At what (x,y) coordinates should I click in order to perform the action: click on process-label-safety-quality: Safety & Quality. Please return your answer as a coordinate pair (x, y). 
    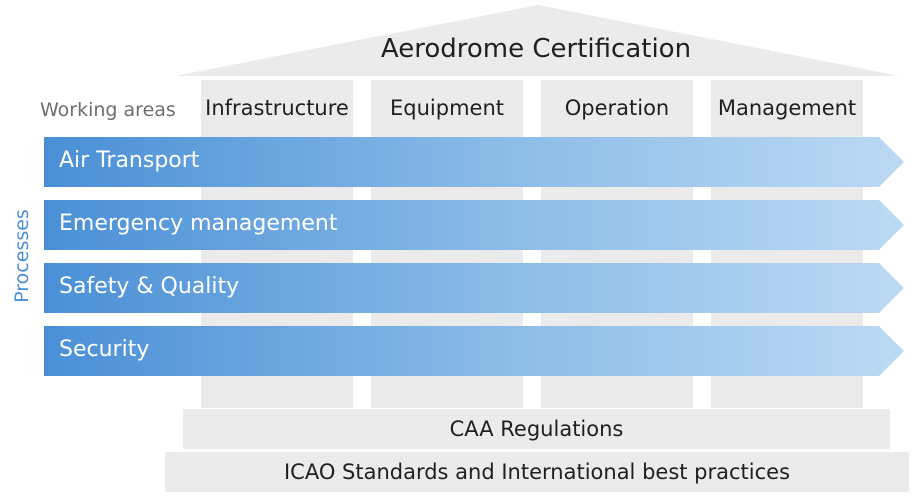
    Looking at the image, I should click on (149, 286).